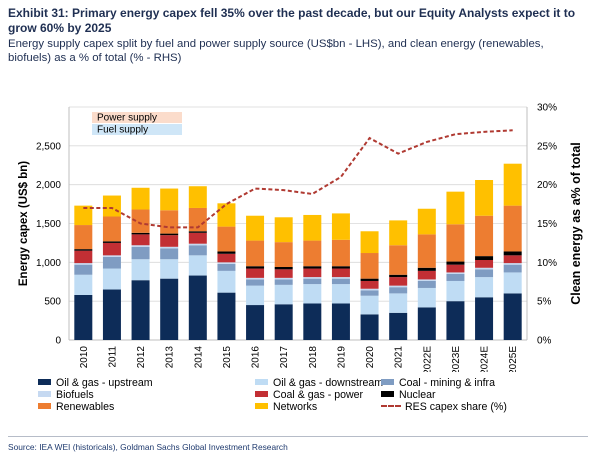 Image resolution: width=595 pixels, height=460 pixels. What do you see at coordinates (48, 263) in the screenshot?
I see `y-tick-label: 1,000` at bounding box center [48, 263].